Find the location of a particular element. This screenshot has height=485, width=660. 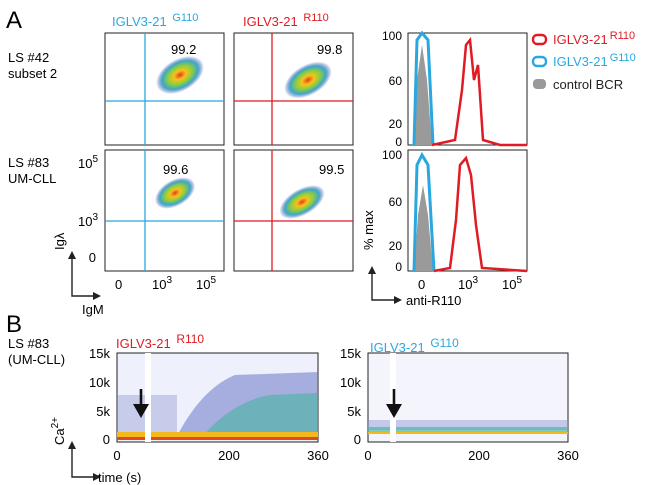

hist-top-ytick-60: 60 is located at coordinates (396, 81).